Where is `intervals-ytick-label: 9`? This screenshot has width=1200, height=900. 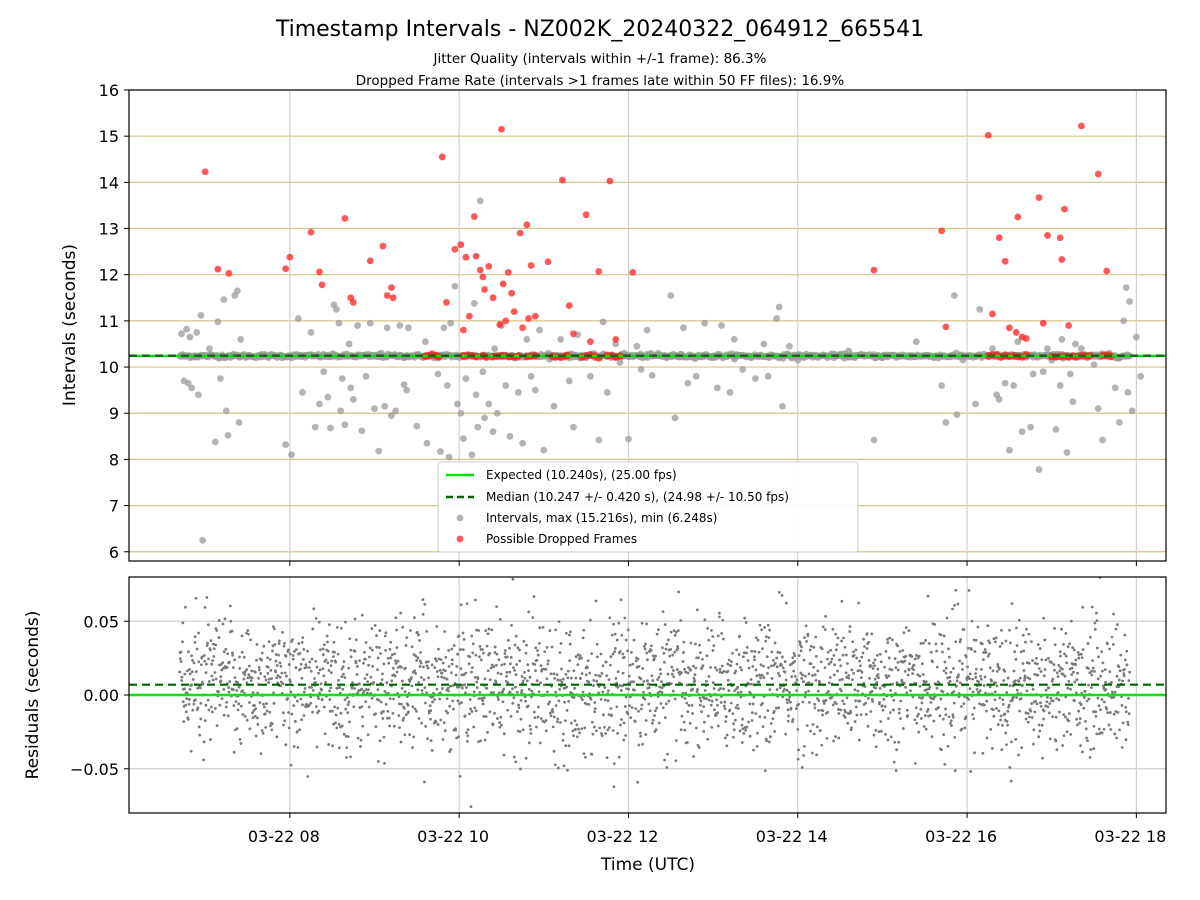 intervals-ytick-label: 9 is located at coordinates (114, 413).